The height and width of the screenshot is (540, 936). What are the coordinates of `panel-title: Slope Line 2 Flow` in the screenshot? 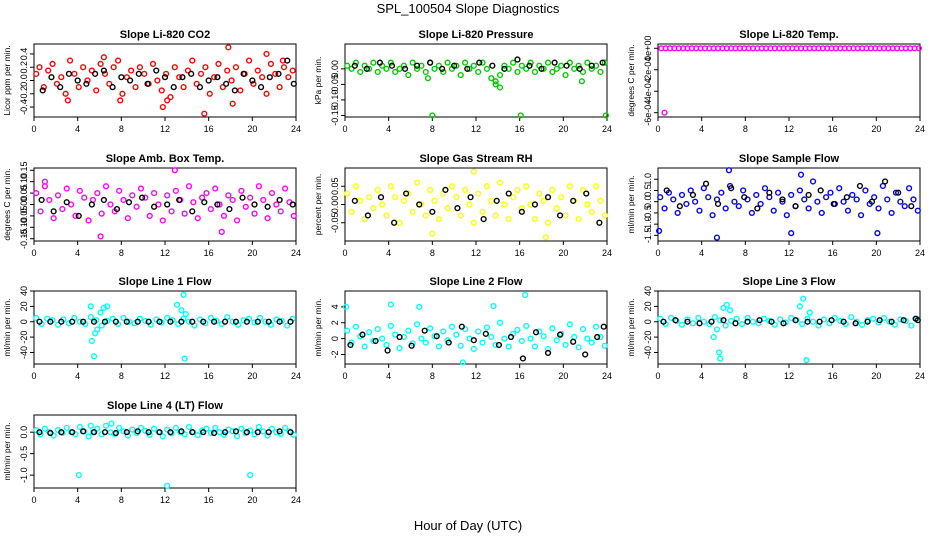 It's located at (476, 282).